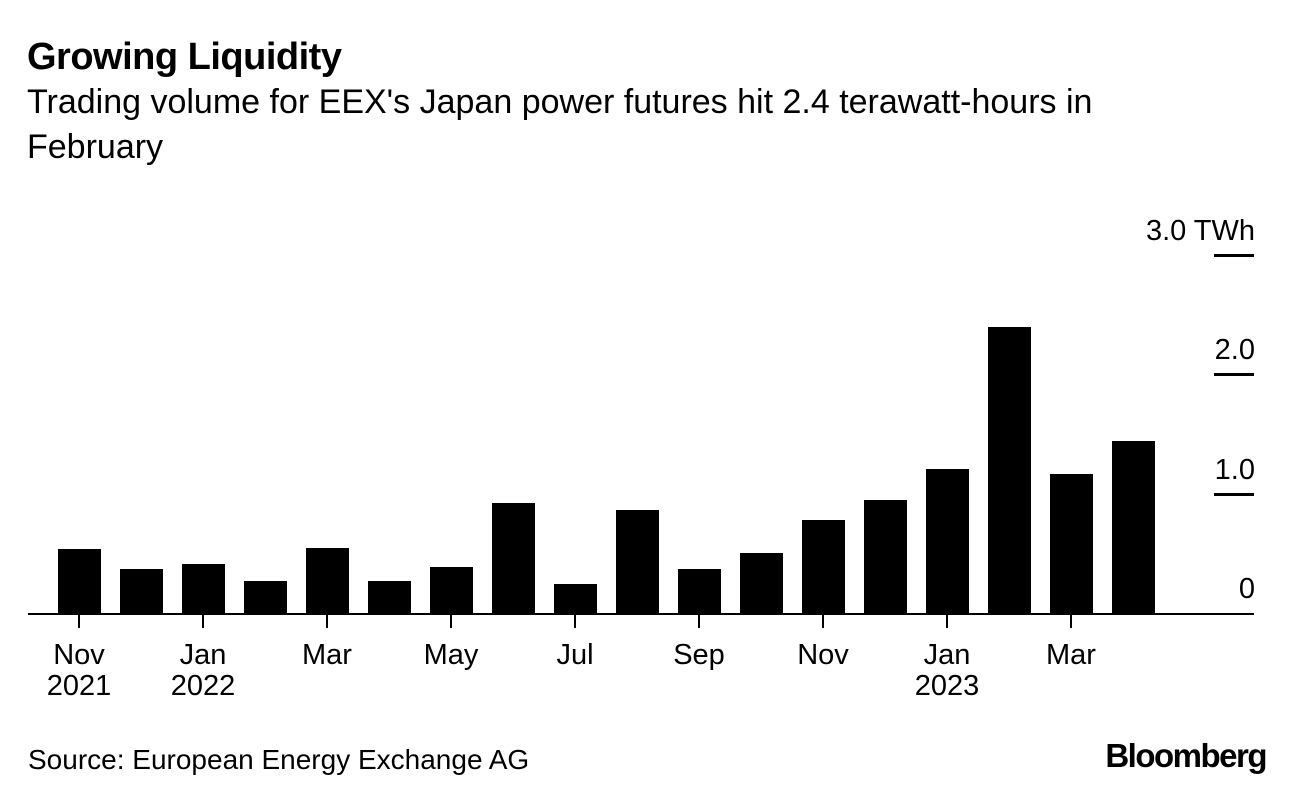 This screenshot has width=1289, height=790. I want to click on x-axis-label-jul: Jul, so click(575, 655).